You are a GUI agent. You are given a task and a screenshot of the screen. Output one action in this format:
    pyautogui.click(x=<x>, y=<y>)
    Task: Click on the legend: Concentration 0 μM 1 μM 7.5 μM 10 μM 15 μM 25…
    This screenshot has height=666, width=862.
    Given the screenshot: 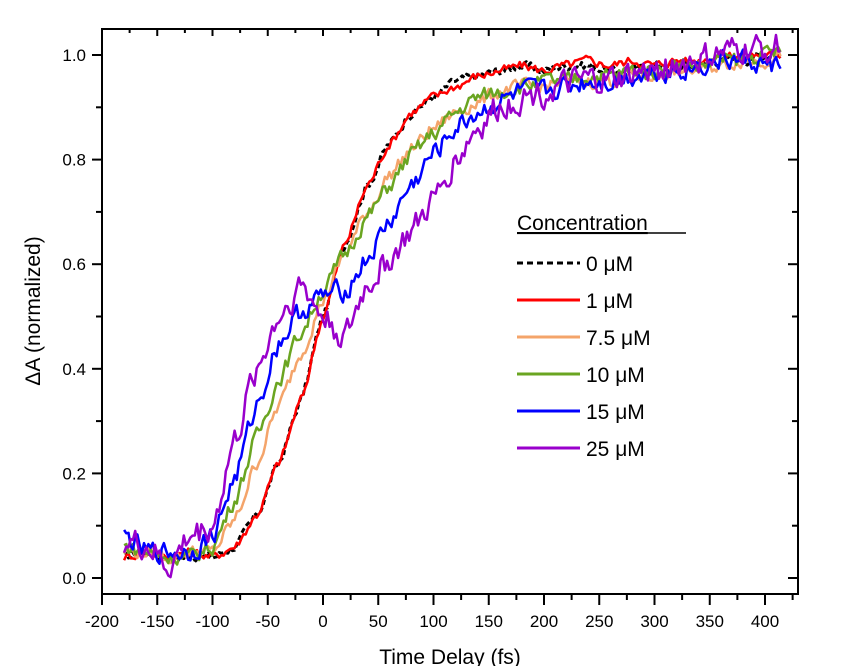 What is the action you would take?
    pyautogui.click(x=601, y=336)
    